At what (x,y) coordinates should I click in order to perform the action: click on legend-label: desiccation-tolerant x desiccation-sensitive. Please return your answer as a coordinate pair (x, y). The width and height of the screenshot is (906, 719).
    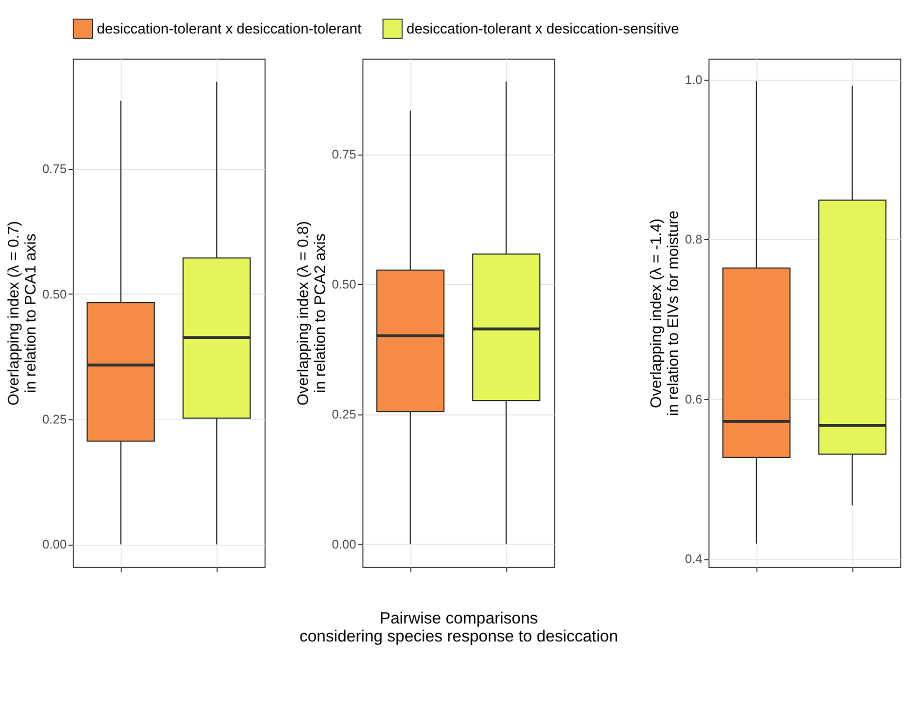
    Looking at the image, I should click on (542, 30).